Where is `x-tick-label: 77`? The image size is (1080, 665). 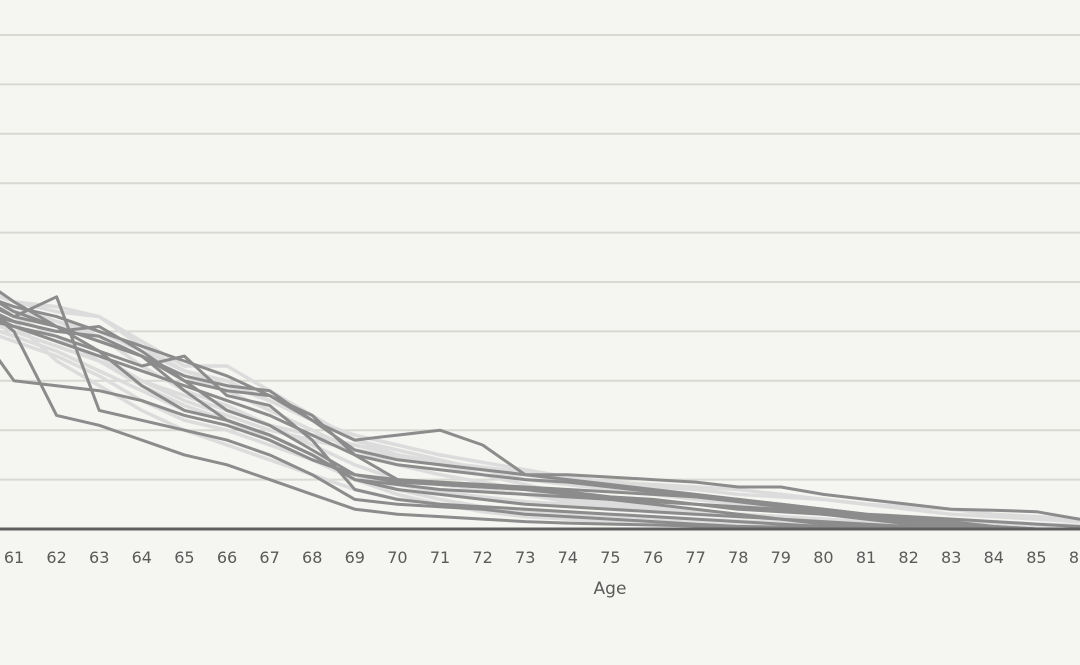
x-tick-label: 77 is located at coordinates (695, 557).